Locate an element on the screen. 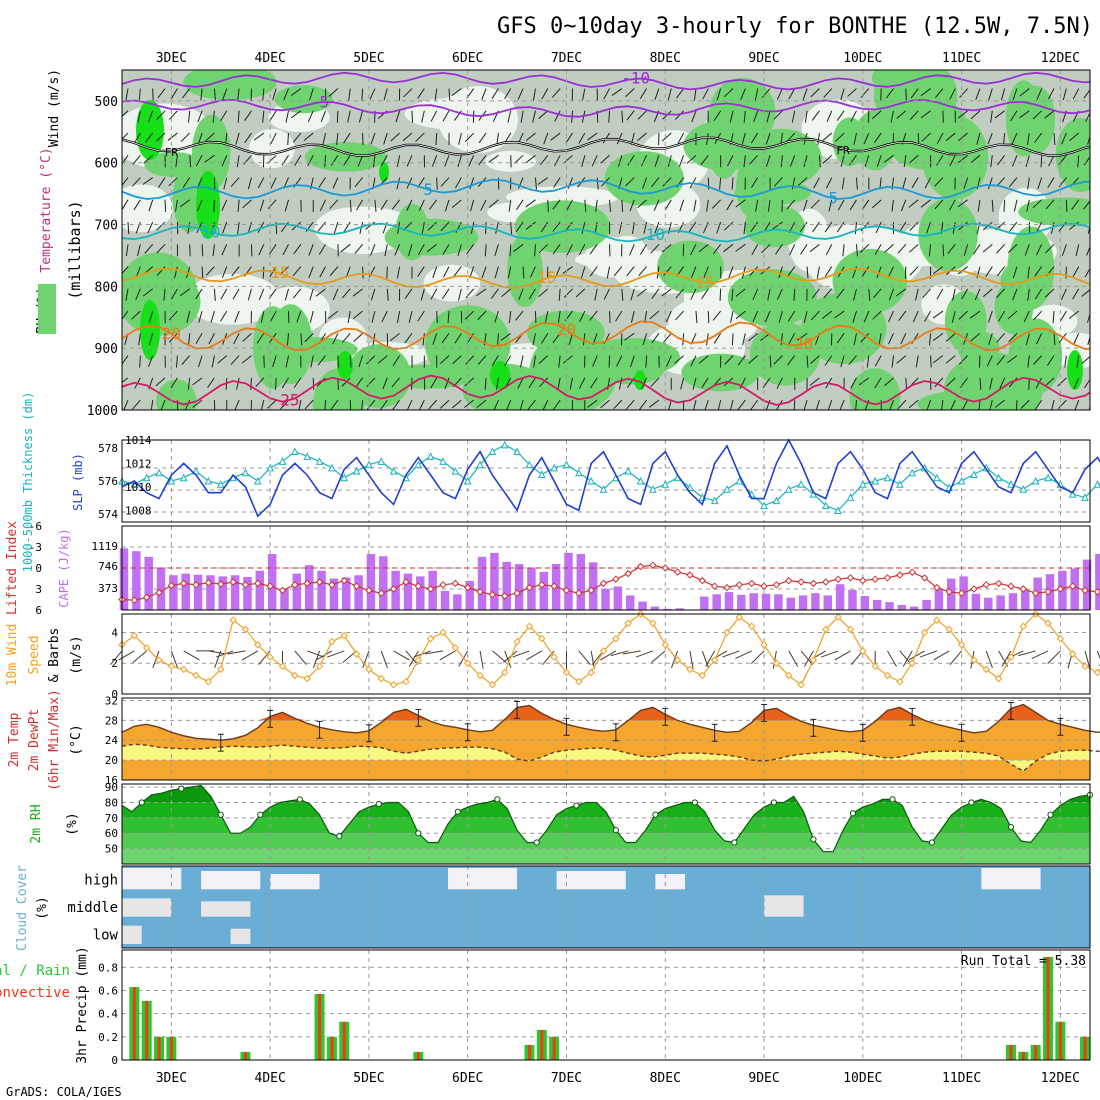 This screenshot has width=1100, height=1100. precip-tick-label: 0.6 is located at coordinates (108, 991).